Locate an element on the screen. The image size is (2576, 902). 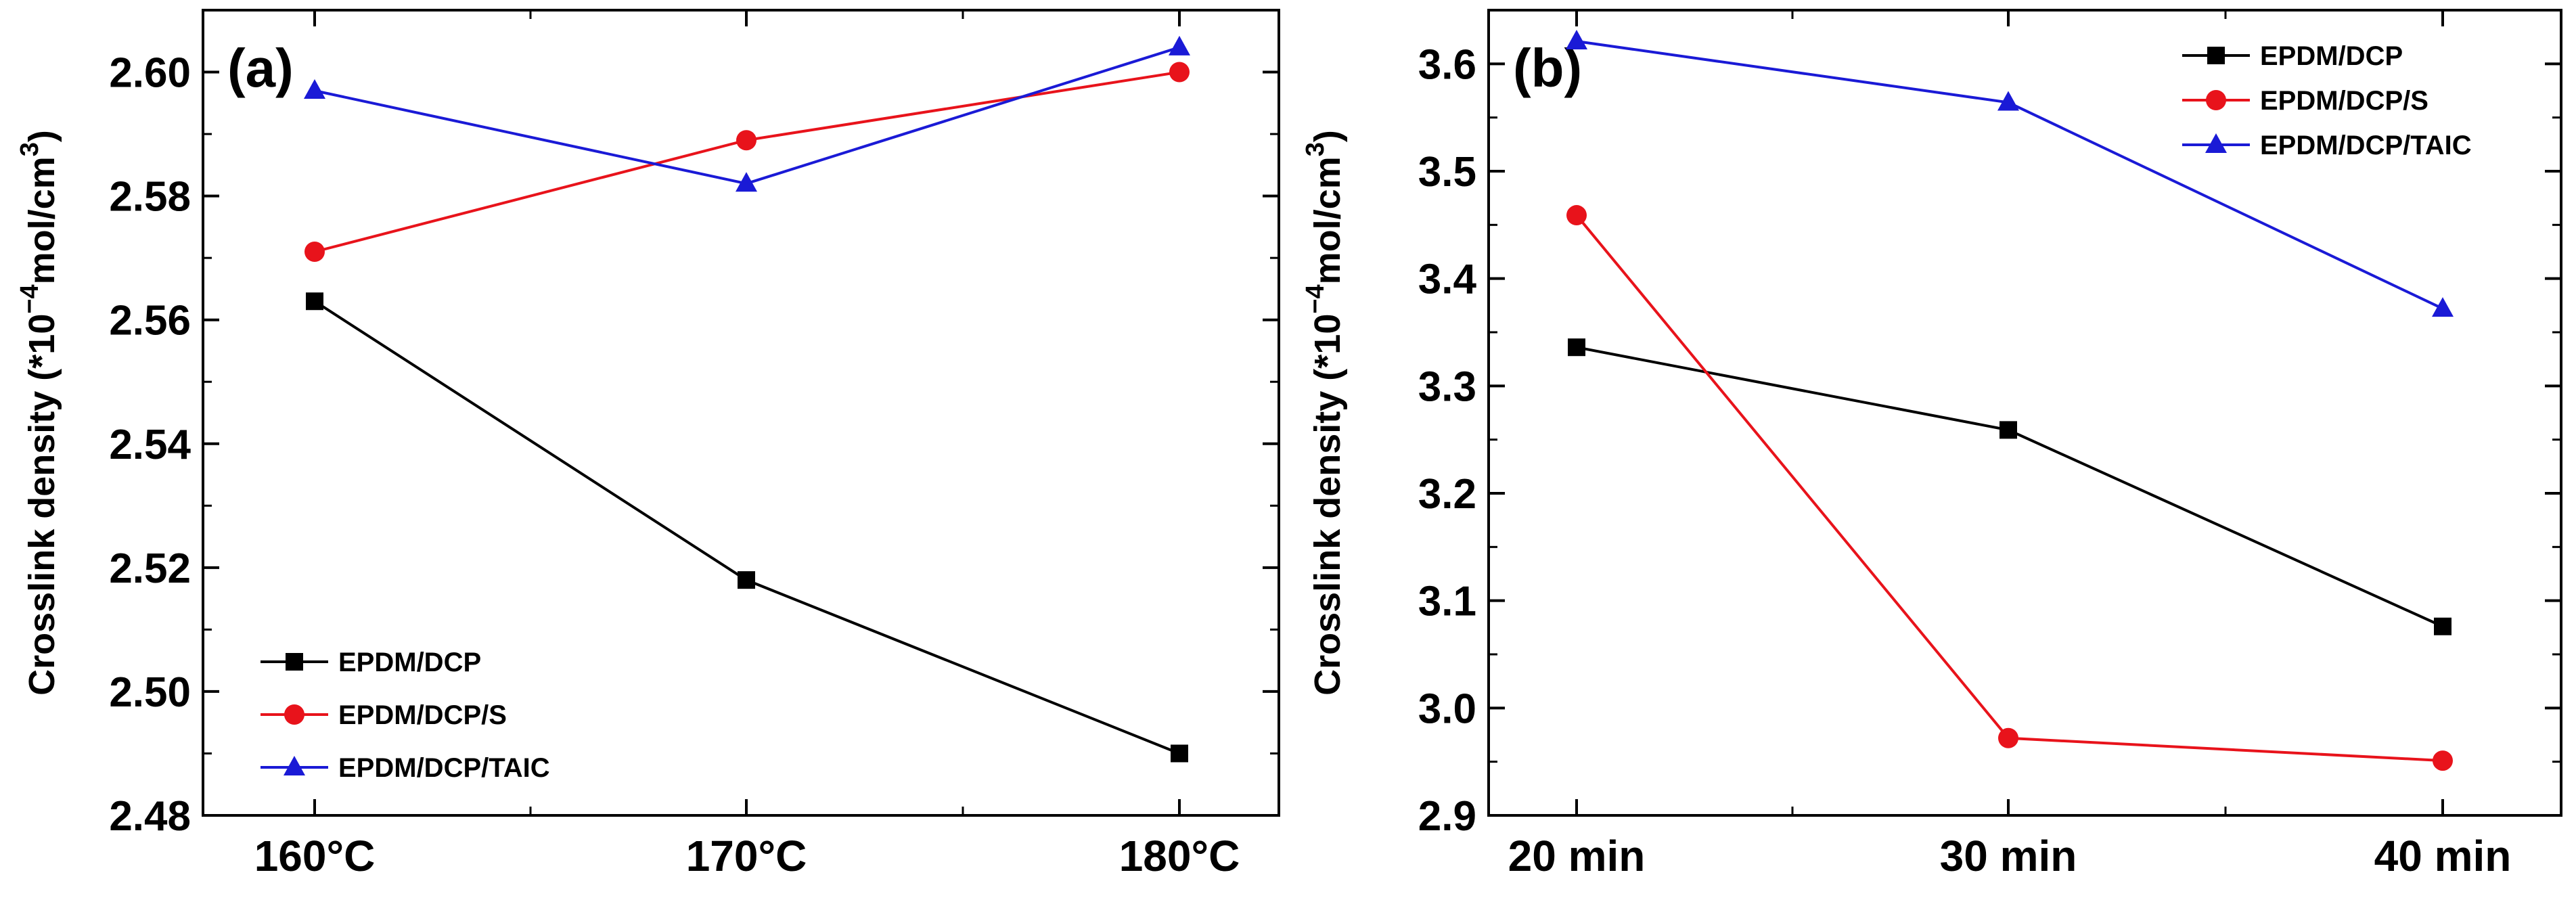
y-tick-label: 2.9 is located at coordinates (1447, 816).